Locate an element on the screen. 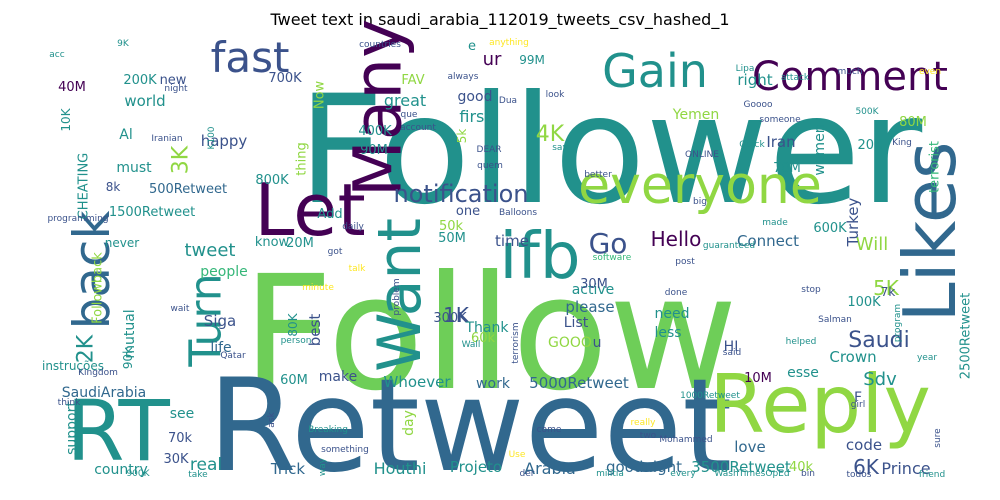 This screenshot has width=1000, height=500. word-196: take is located at coordinates (198, 475).